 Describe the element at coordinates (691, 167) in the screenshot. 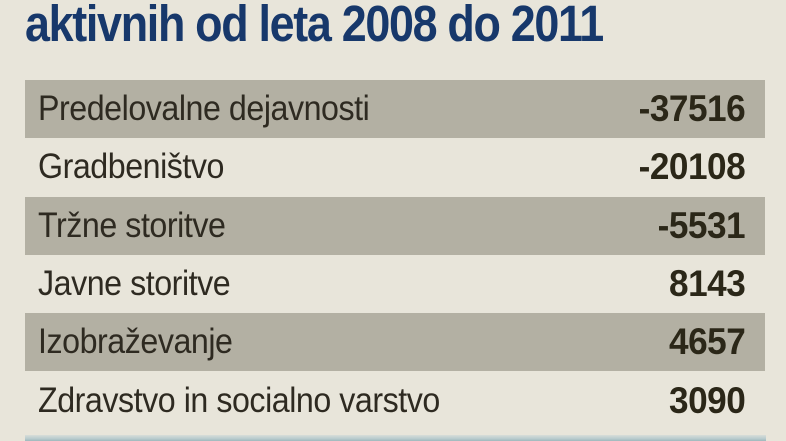

I see `row-value: -20108` at that location.